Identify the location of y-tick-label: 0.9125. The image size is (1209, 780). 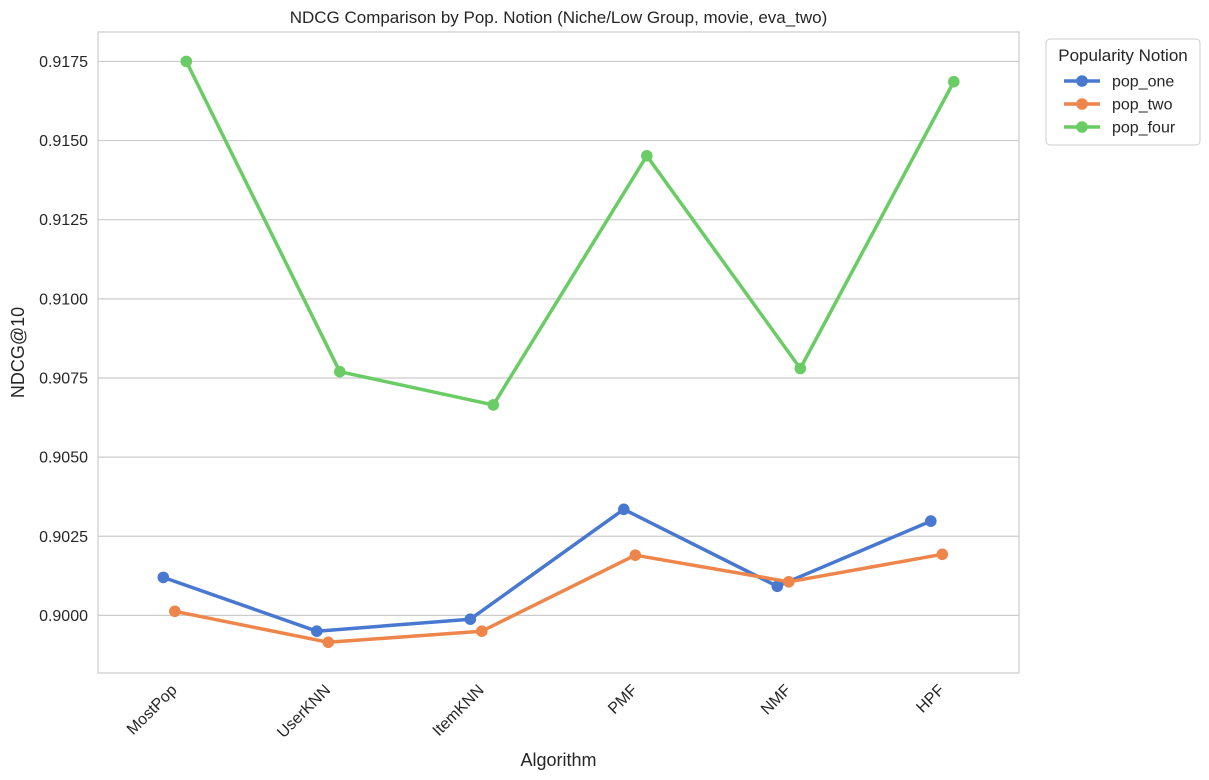
(63, 220).